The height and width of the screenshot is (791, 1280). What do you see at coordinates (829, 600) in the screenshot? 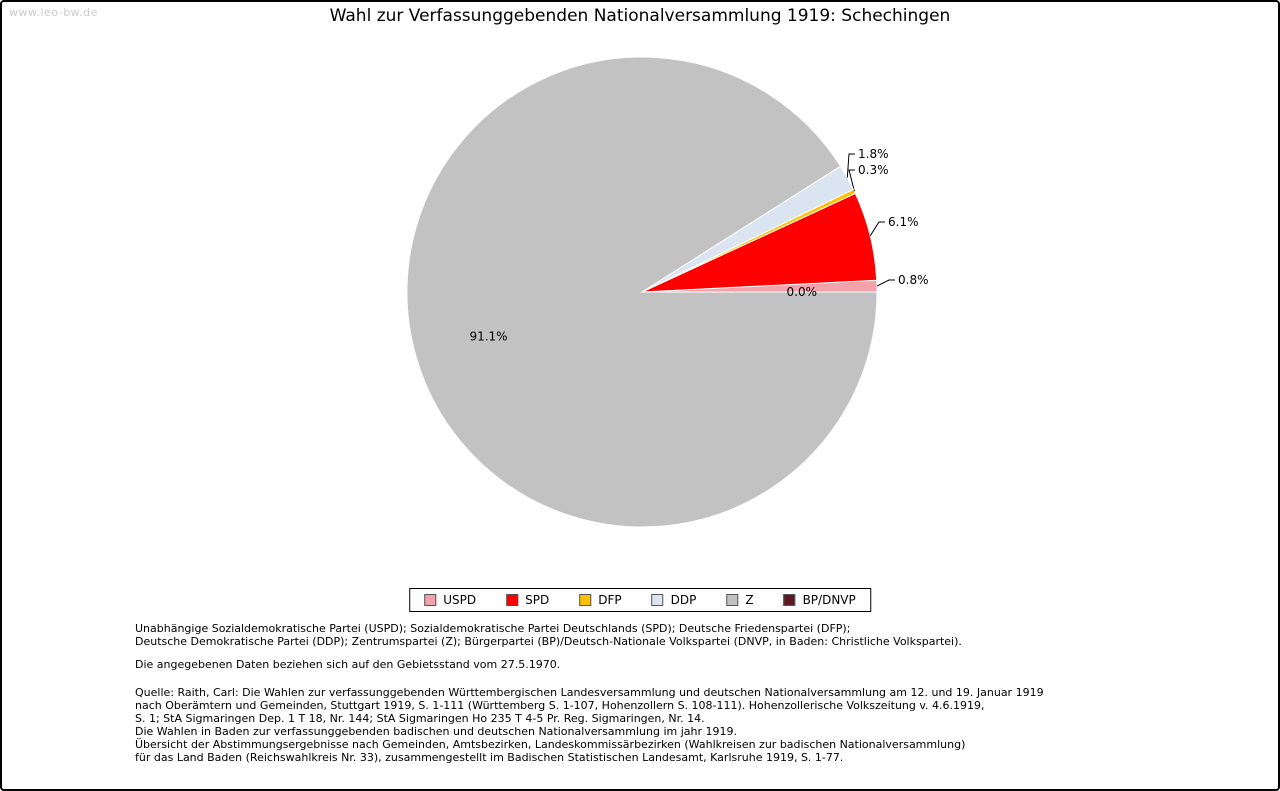
I see `legend-label-bp-dnvp: BP/DNVP` at bounding box center [829, 600].